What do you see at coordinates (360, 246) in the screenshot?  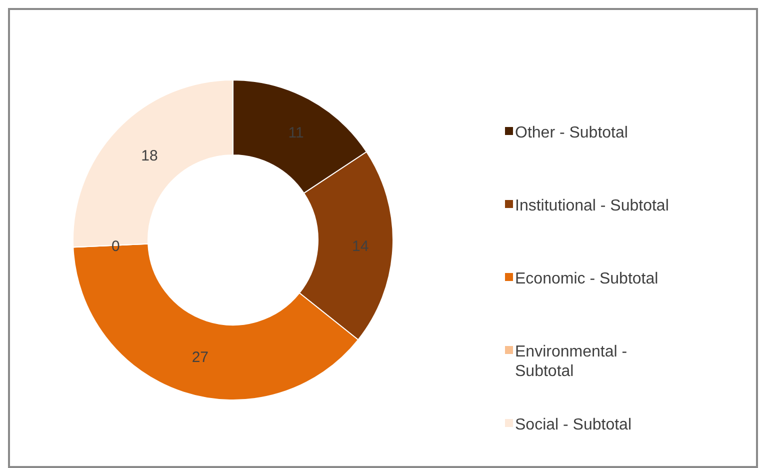 I see `data-label: 14` at bounding box center [360, 246].